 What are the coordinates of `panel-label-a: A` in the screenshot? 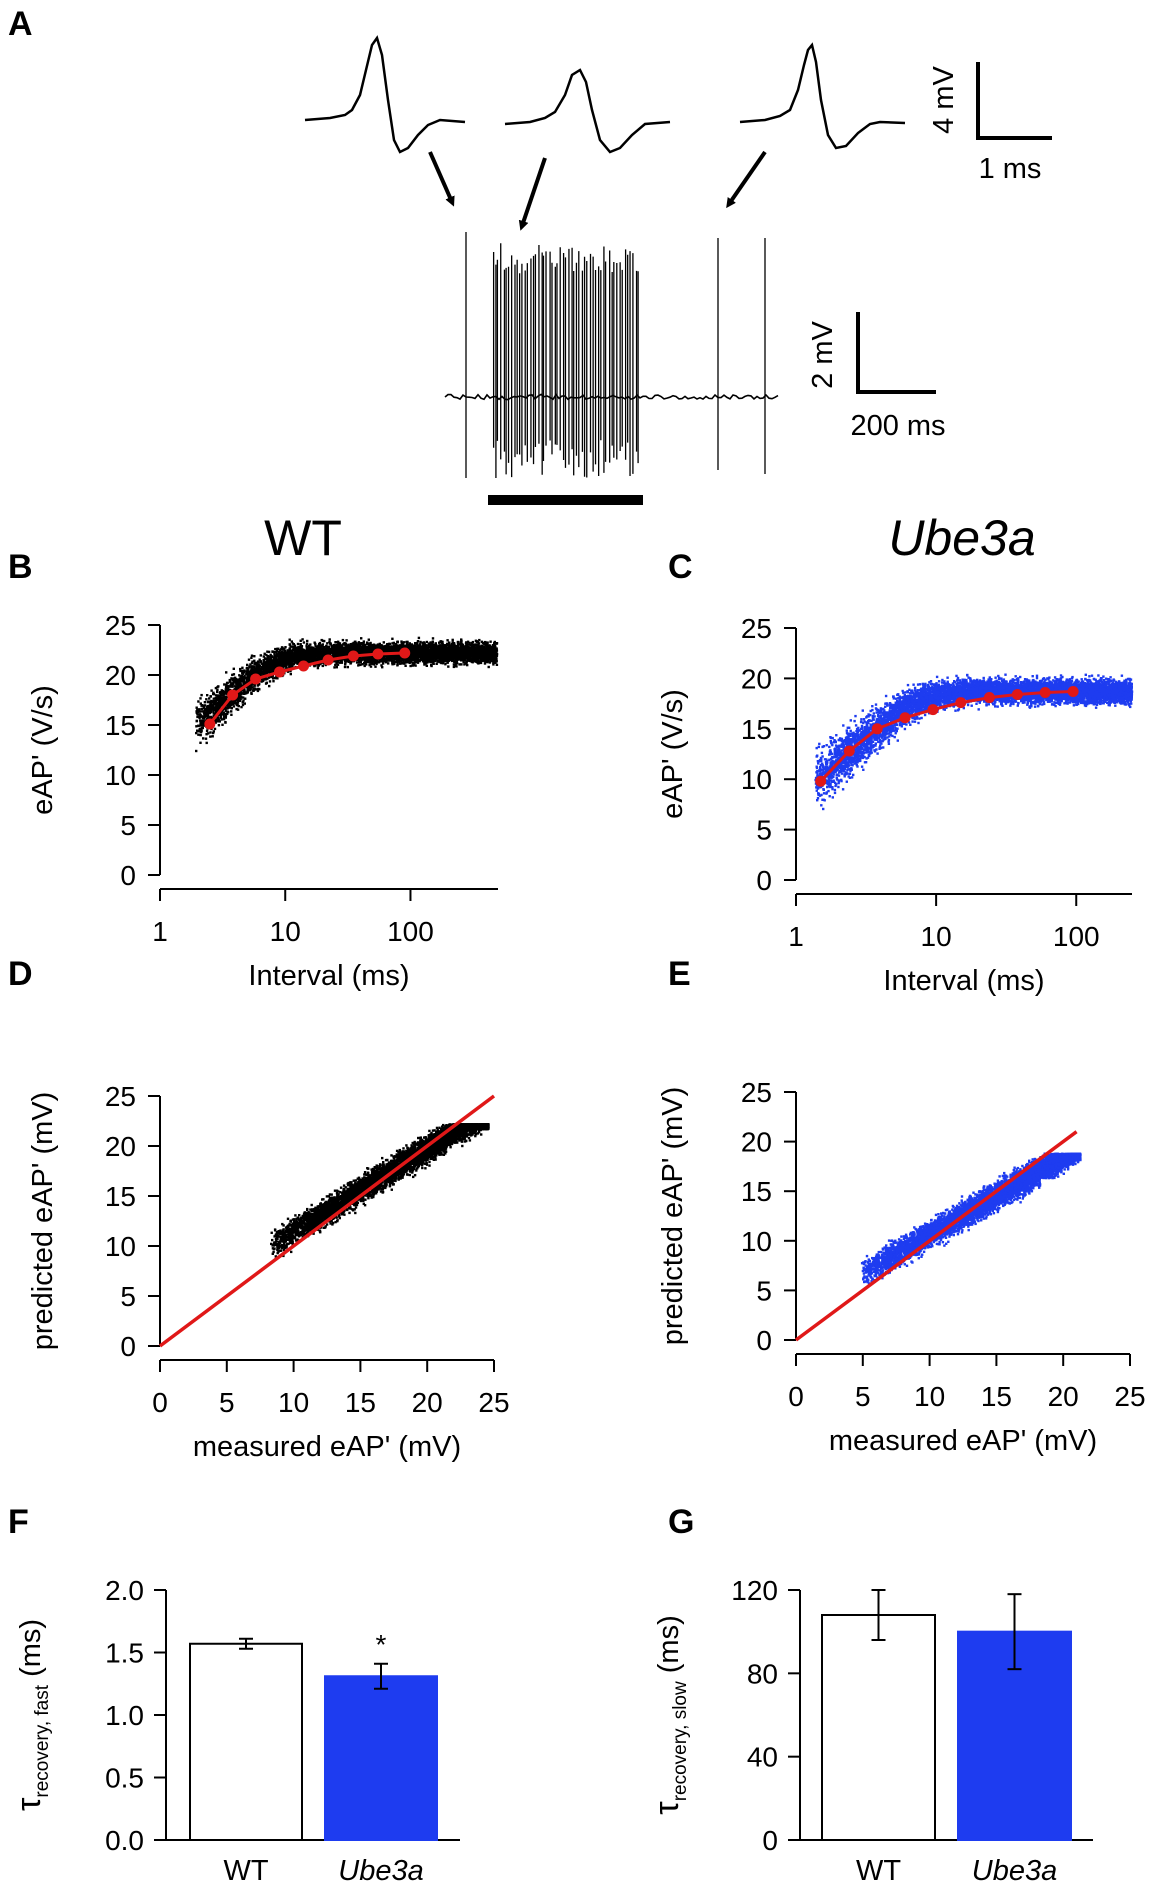 It's located at (20, 24).